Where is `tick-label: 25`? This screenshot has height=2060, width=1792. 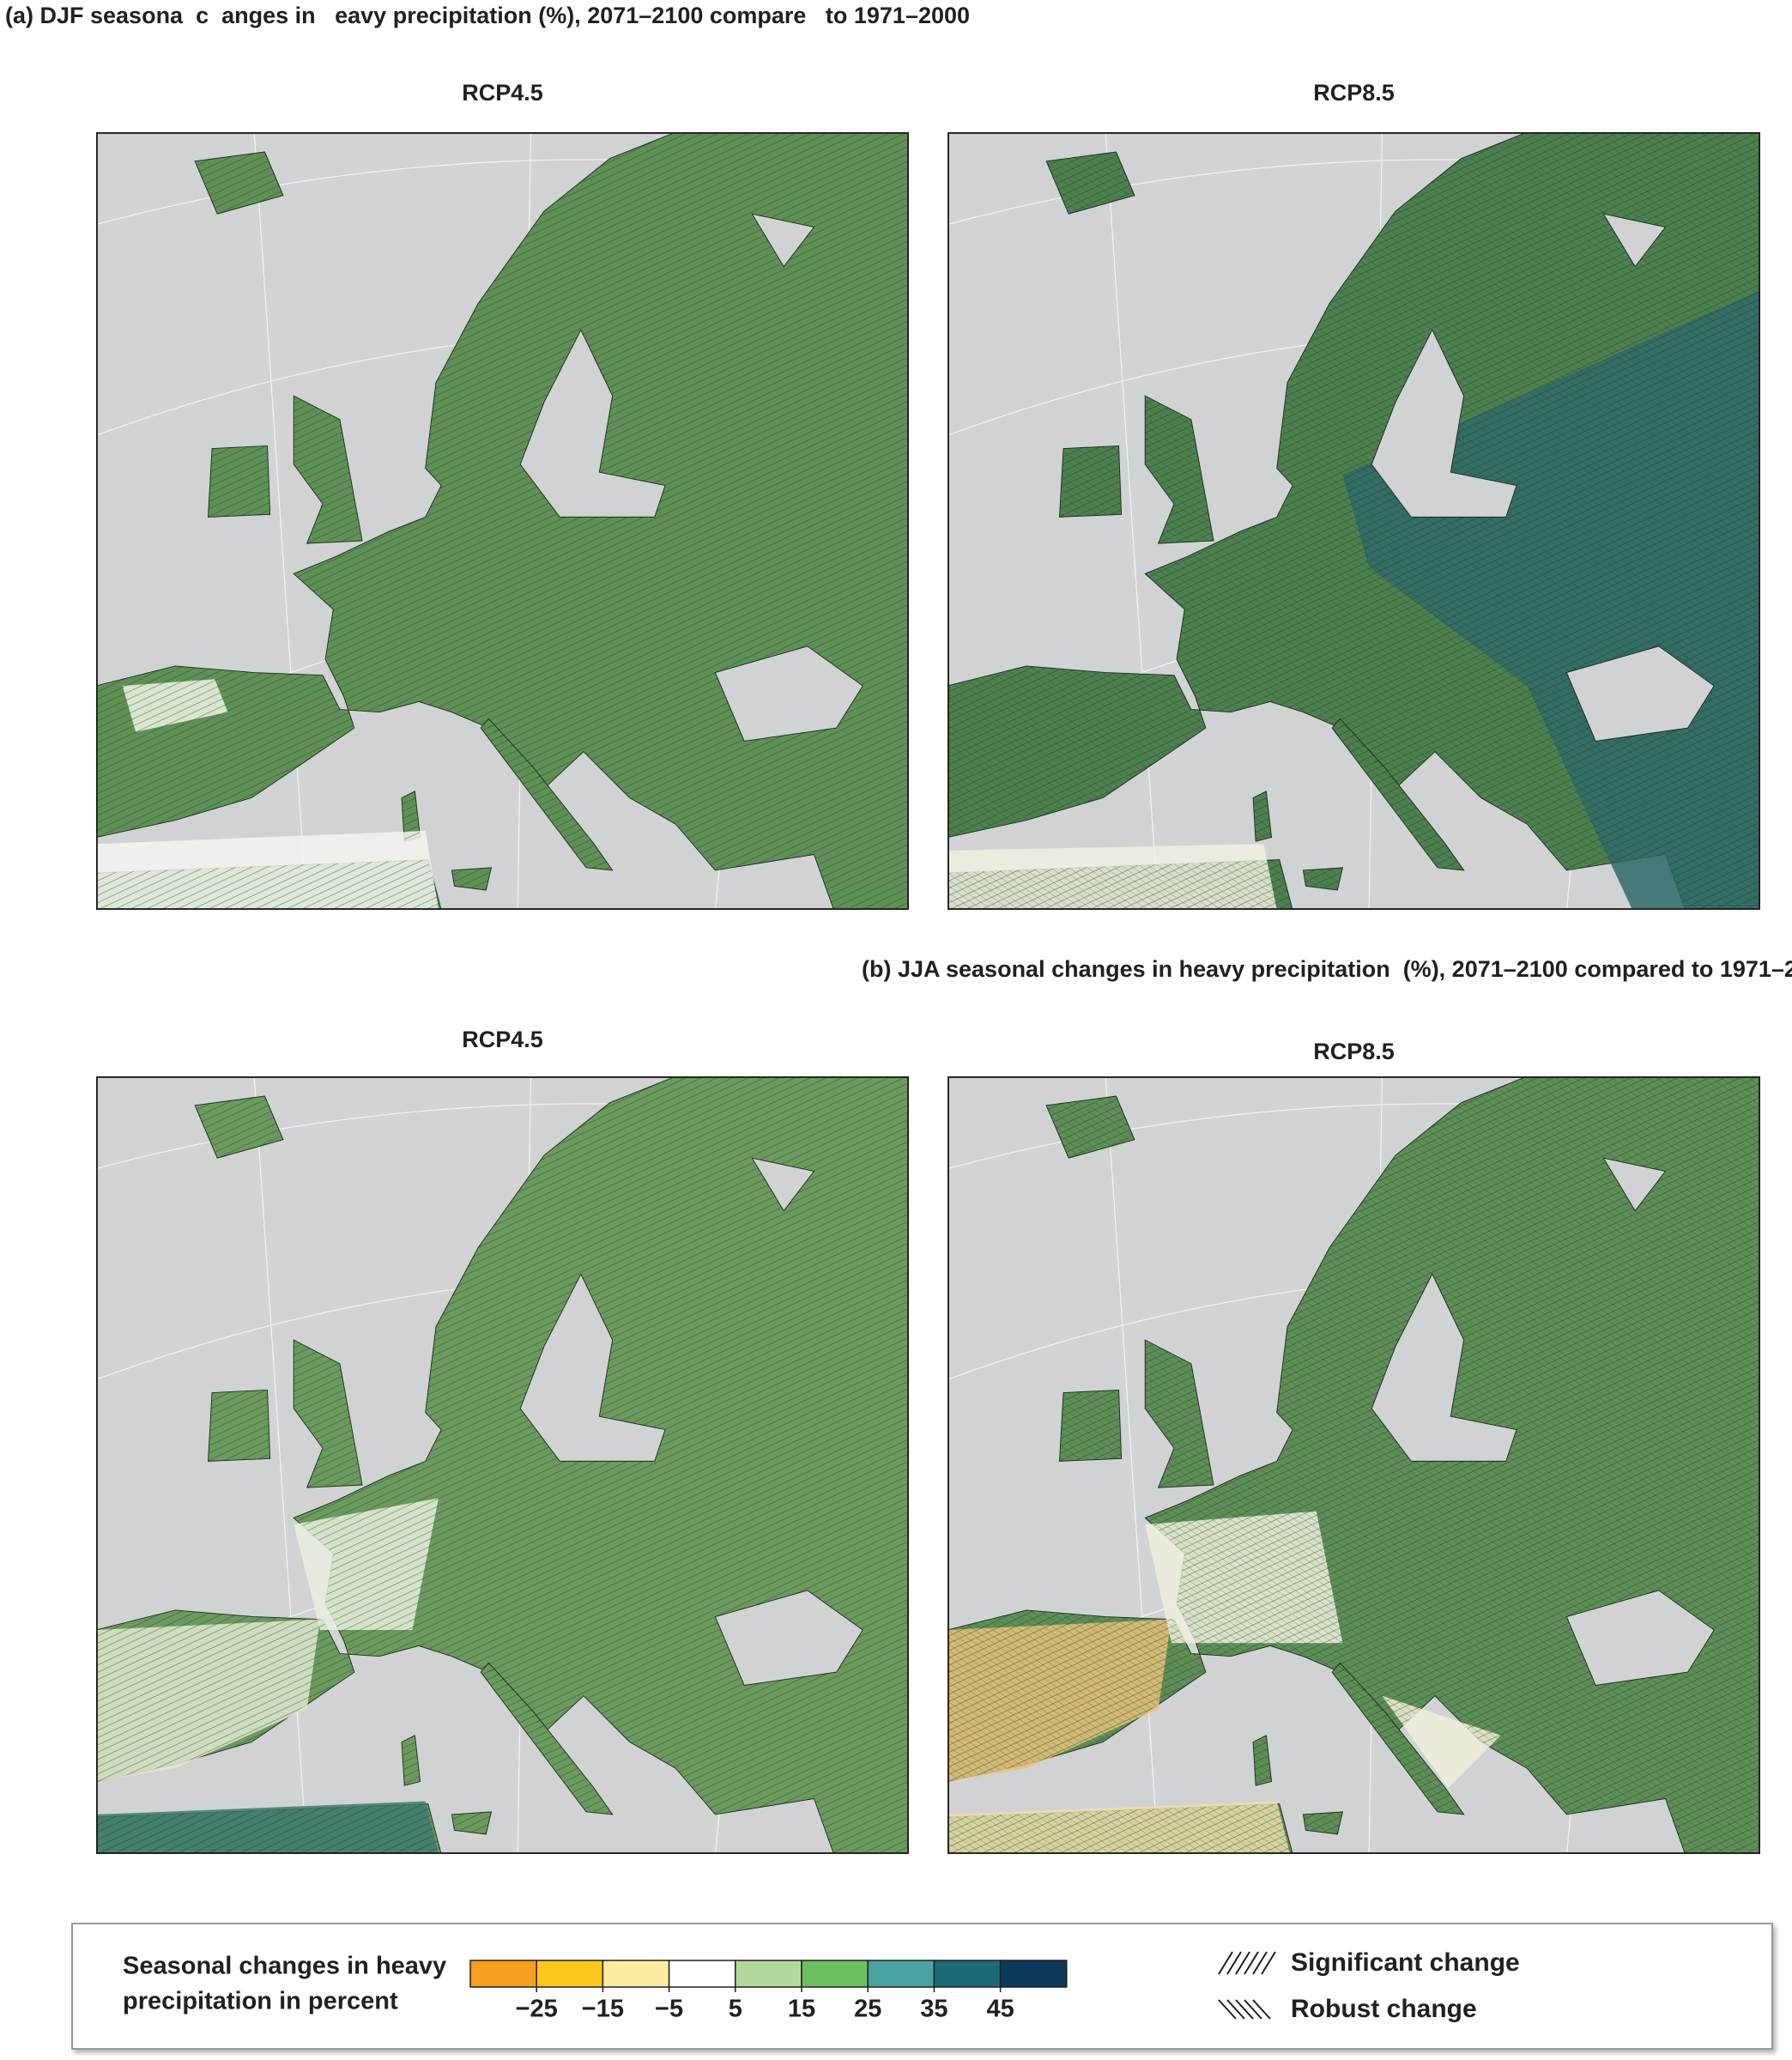 tick-label: 25 is located at coordinates (867, 2009).